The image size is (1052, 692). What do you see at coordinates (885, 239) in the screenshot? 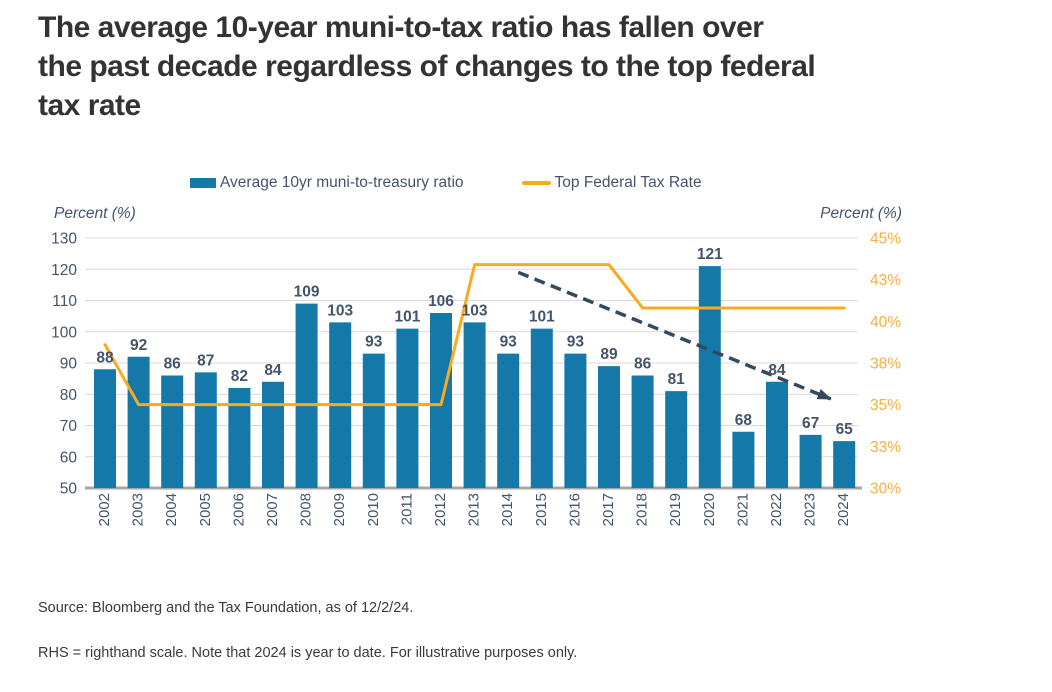
I see `right-axis-tick-label: 45%` at bounding box center [885, 239].